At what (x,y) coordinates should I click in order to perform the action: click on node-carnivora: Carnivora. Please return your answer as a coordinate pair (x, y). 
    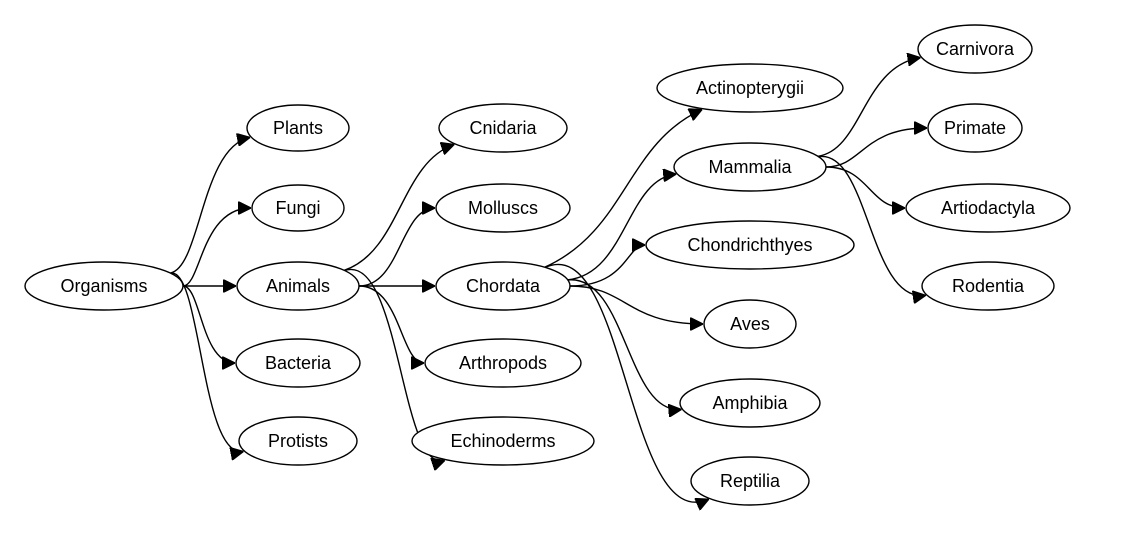
    Looking at the image, I should click on (975, 49).